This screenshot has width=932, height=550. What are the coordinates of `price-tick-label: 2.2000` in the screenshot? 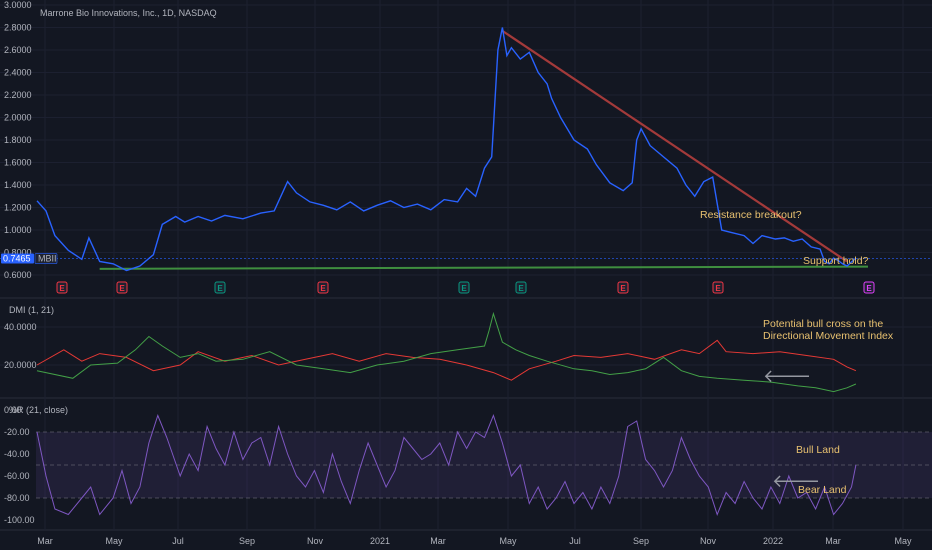 It's located at (18, 95).